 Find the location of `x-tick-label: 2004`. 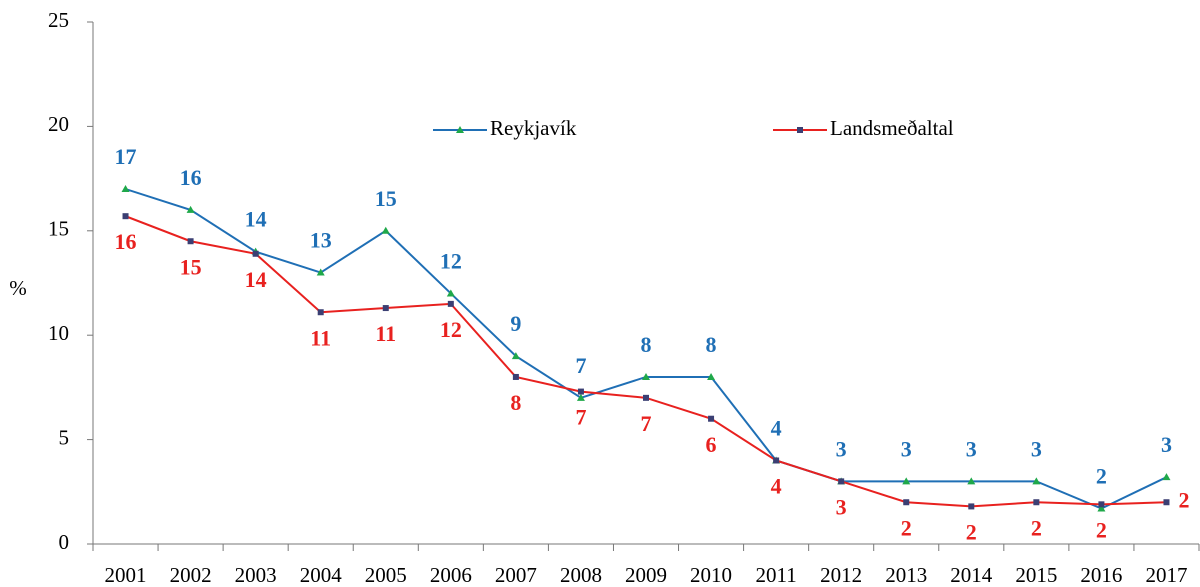

x-tick-label: 2004 is located at coordinates (321, 575).